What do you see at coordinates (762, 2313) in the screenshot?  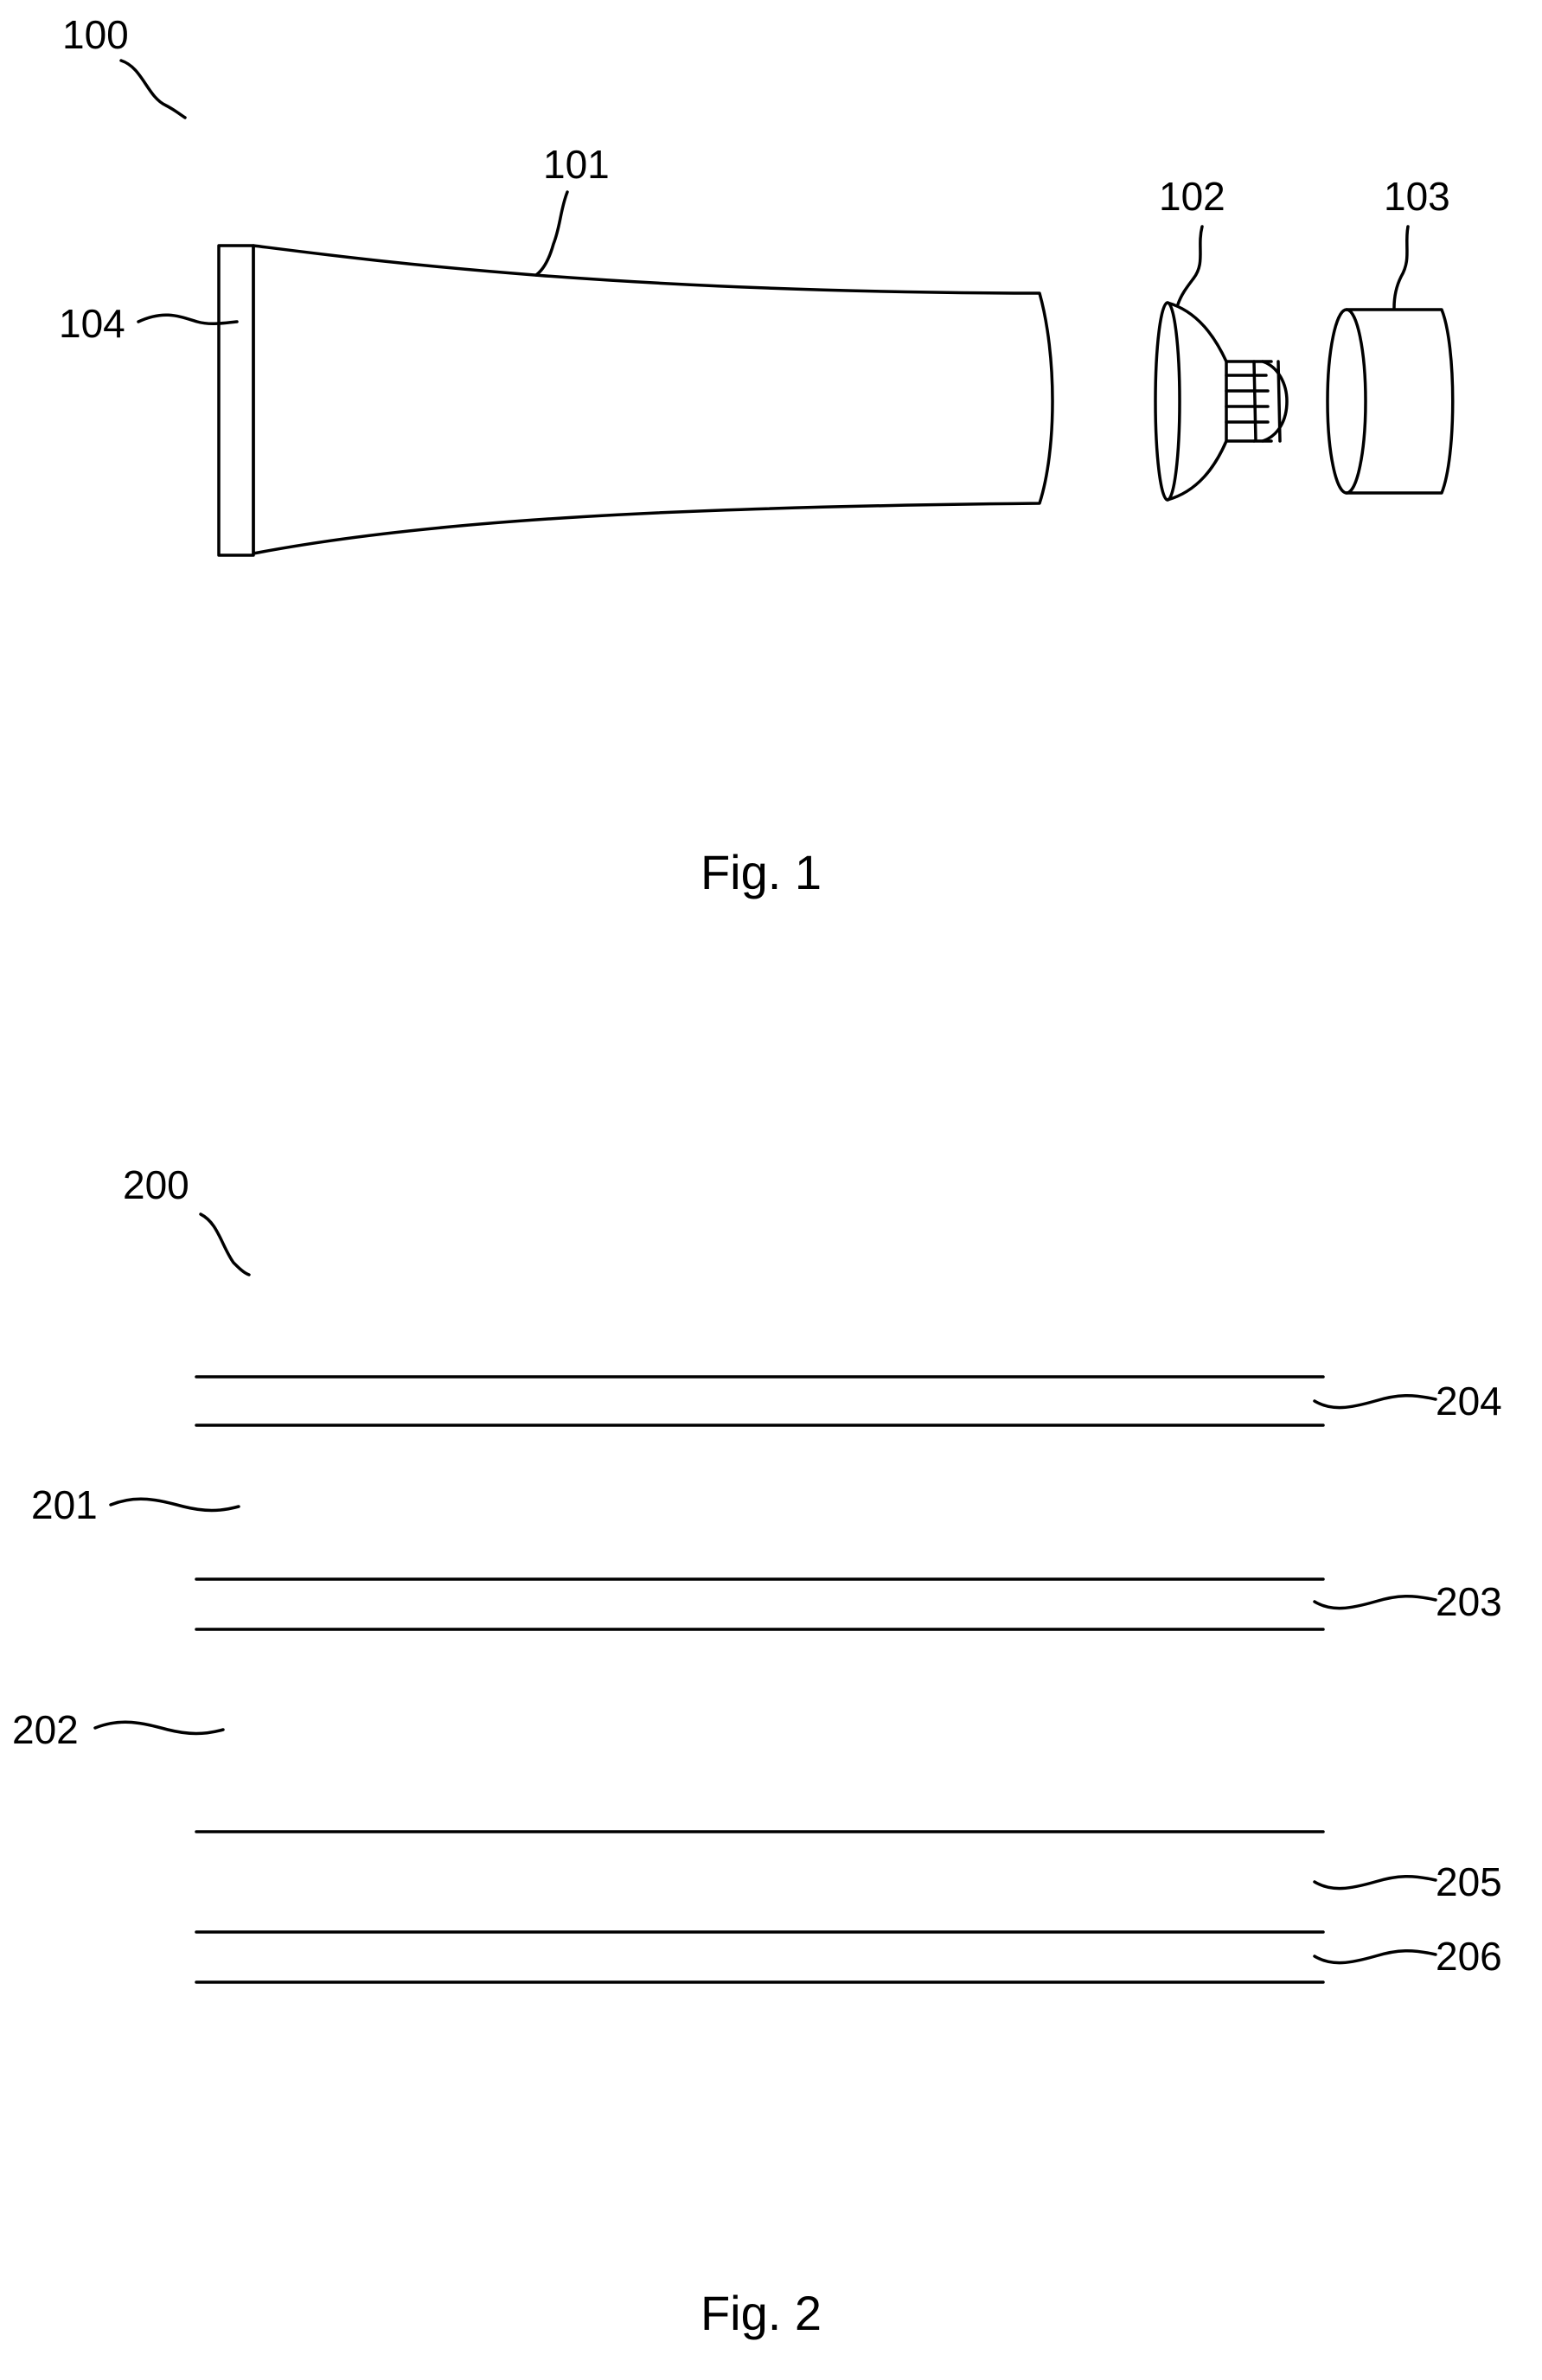 I see `figure-2-caption: Fig. 2` at bounding box center [762, 2313].